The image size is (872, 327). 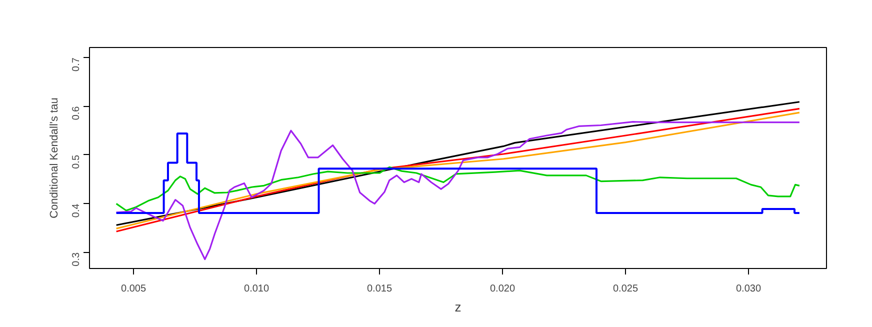 What do you see at coordinates (257, 289) in the screenshot?
I see `x-tick-label: 0.010` at bounding box center [257, 289].